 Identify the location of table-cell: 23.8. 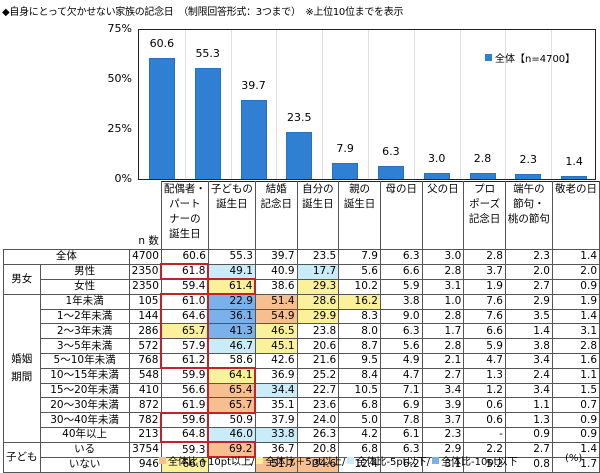
(318, 331).